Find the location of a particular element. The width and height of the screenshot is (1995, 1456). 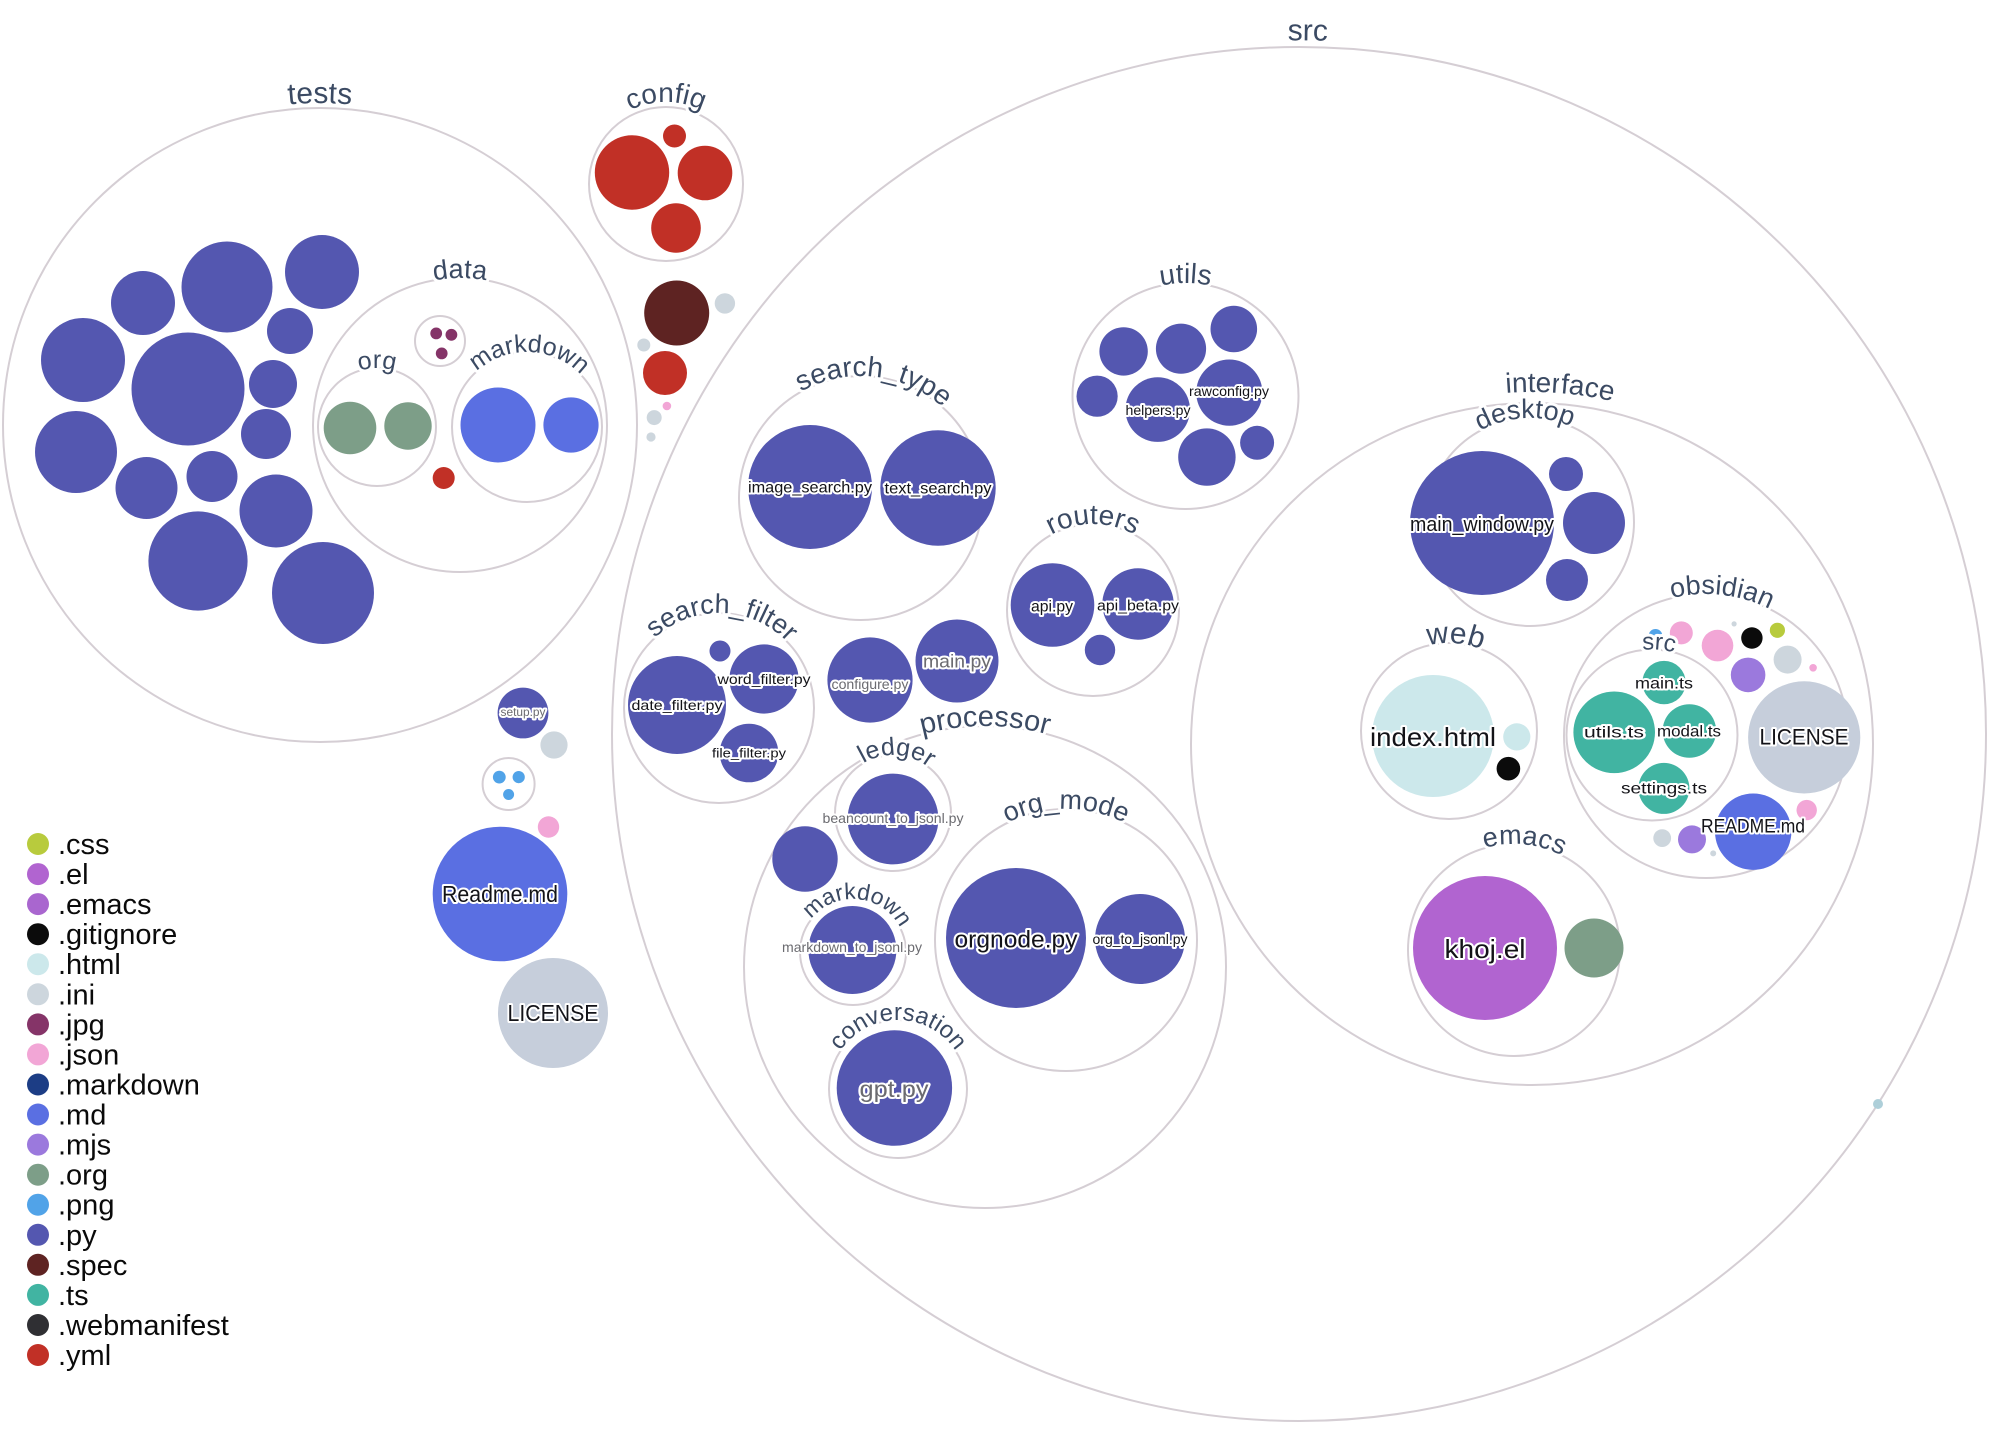

svg-text: .spec is located at coordinates (92, 1266).